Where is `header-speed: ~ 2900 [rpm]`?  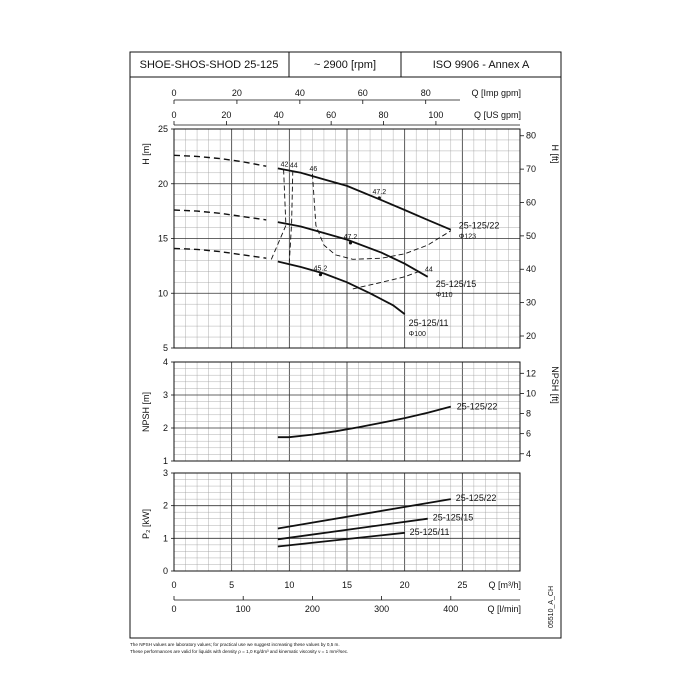 header-speed: ~ 2900 [rpm] is located at coordinates (345, 65).